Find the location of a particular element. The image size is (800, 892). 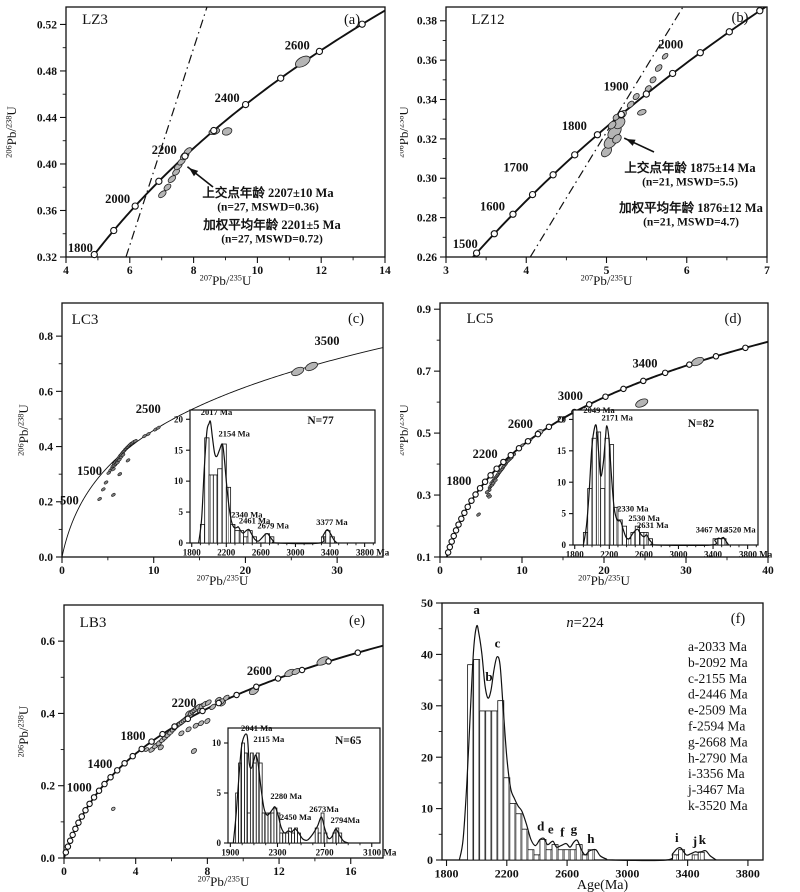

x-tick-label: 2600 is located at coordinates (261, 553).